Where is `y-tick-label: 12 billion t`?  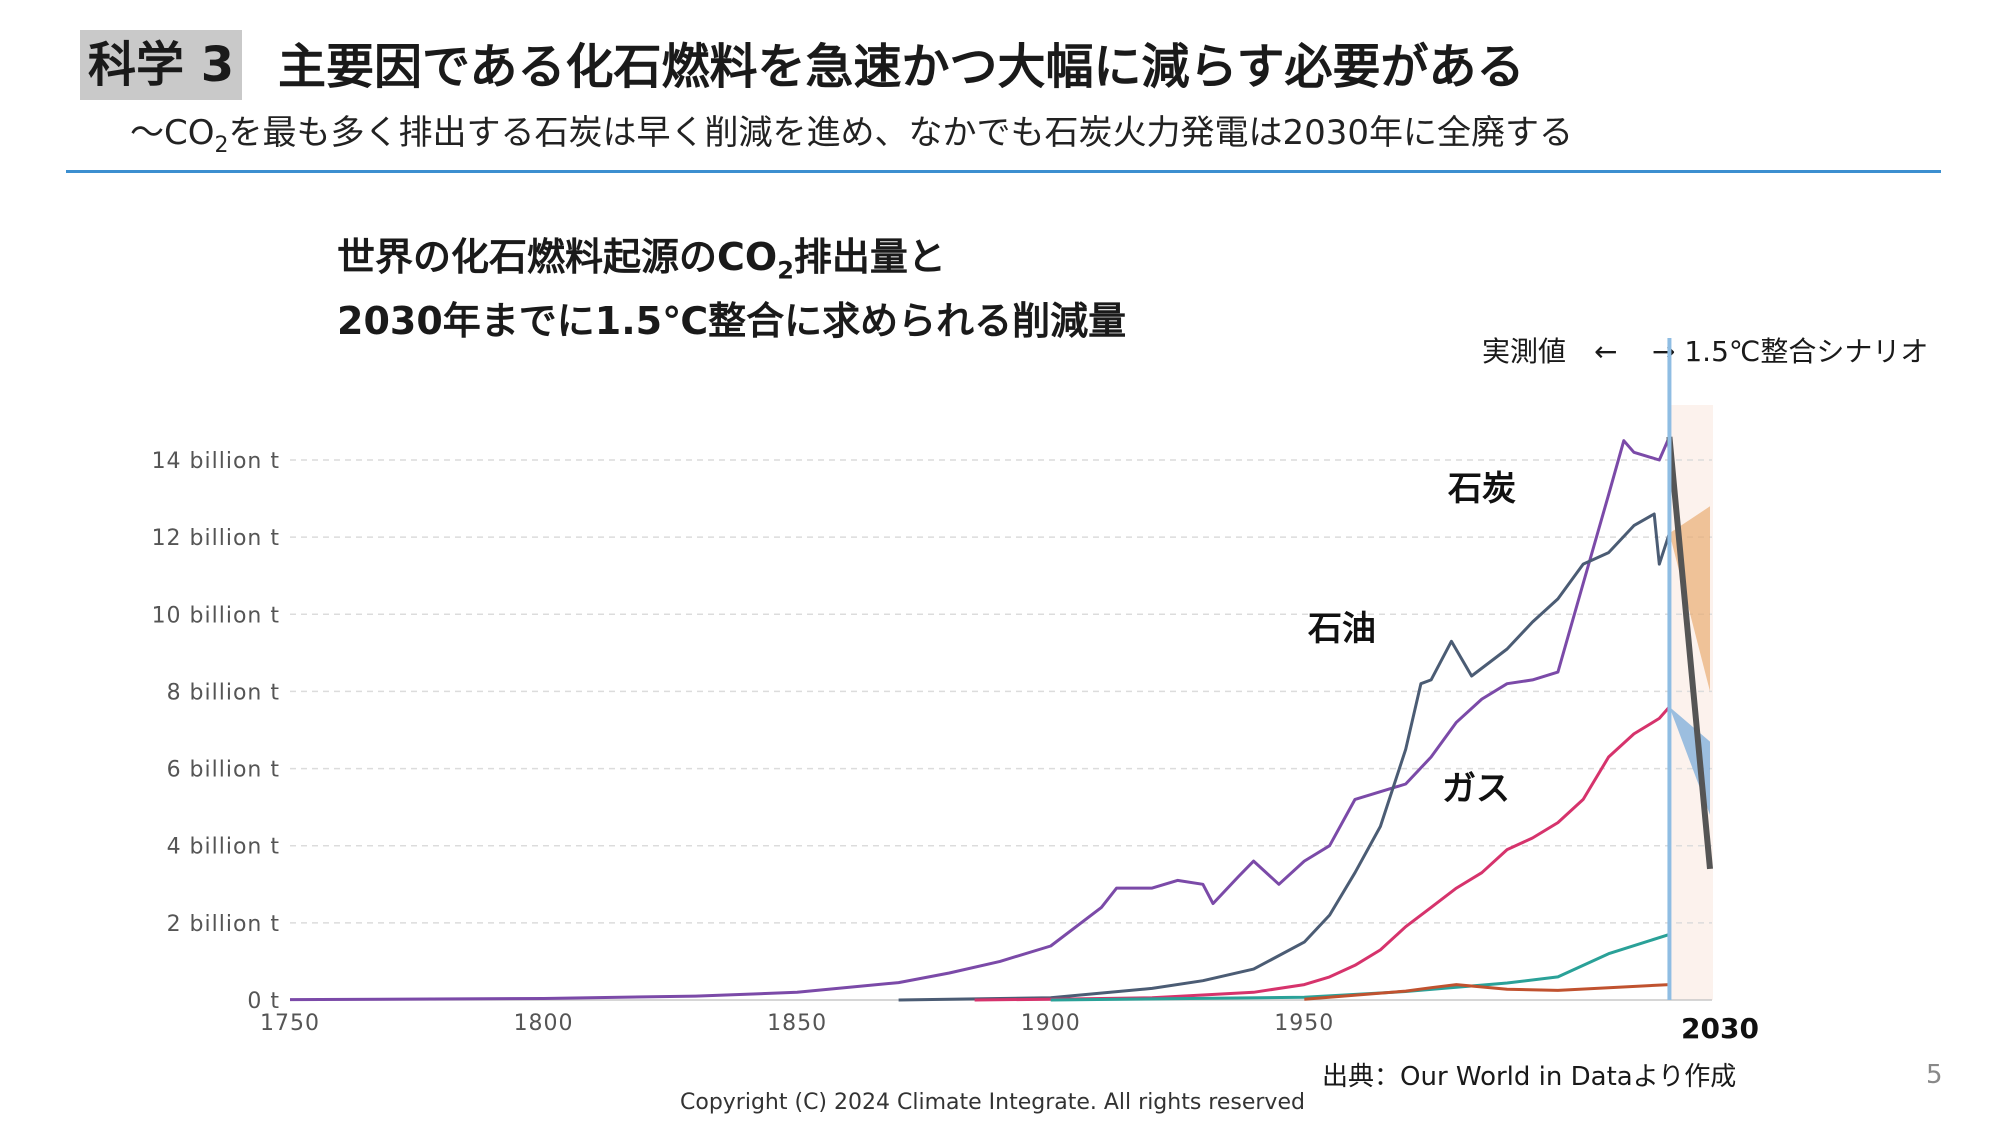 y-tick-label: 12 billion t is located at coordinates (216, 538).